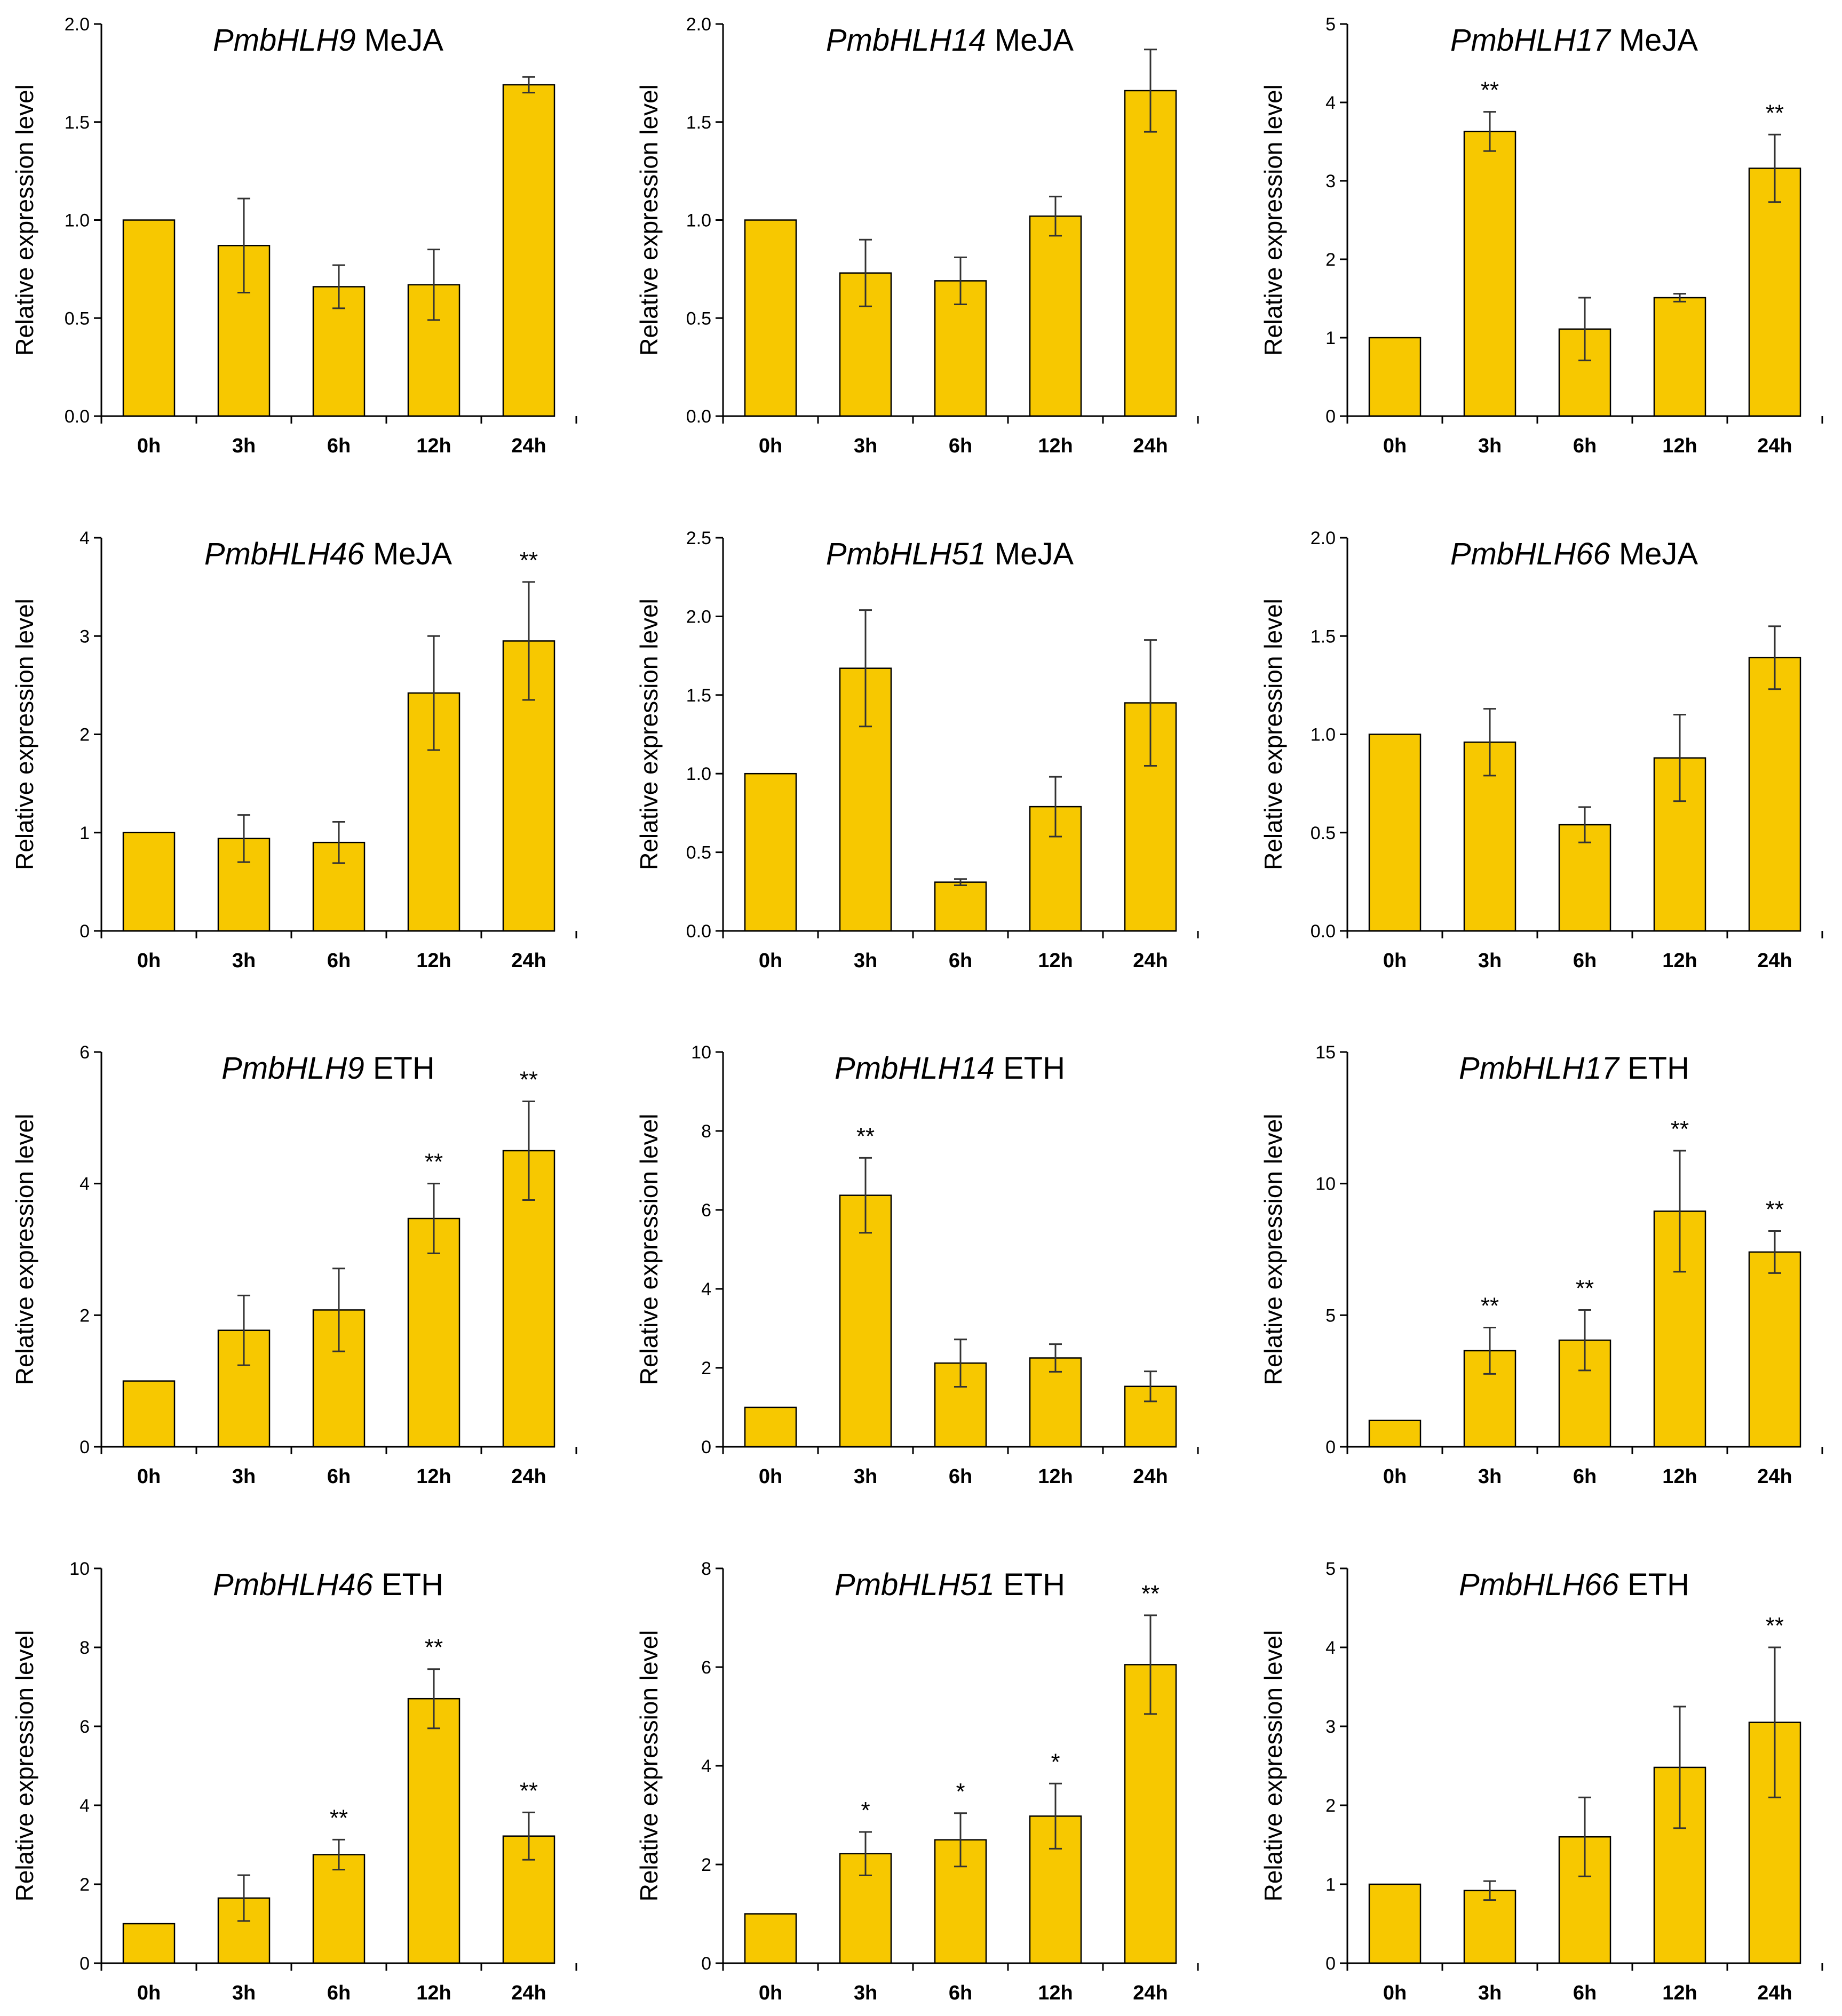 The image size is (1842, 2016). I want to click on panel-title: PmbHLH51 MeJA, so click(950, 554).